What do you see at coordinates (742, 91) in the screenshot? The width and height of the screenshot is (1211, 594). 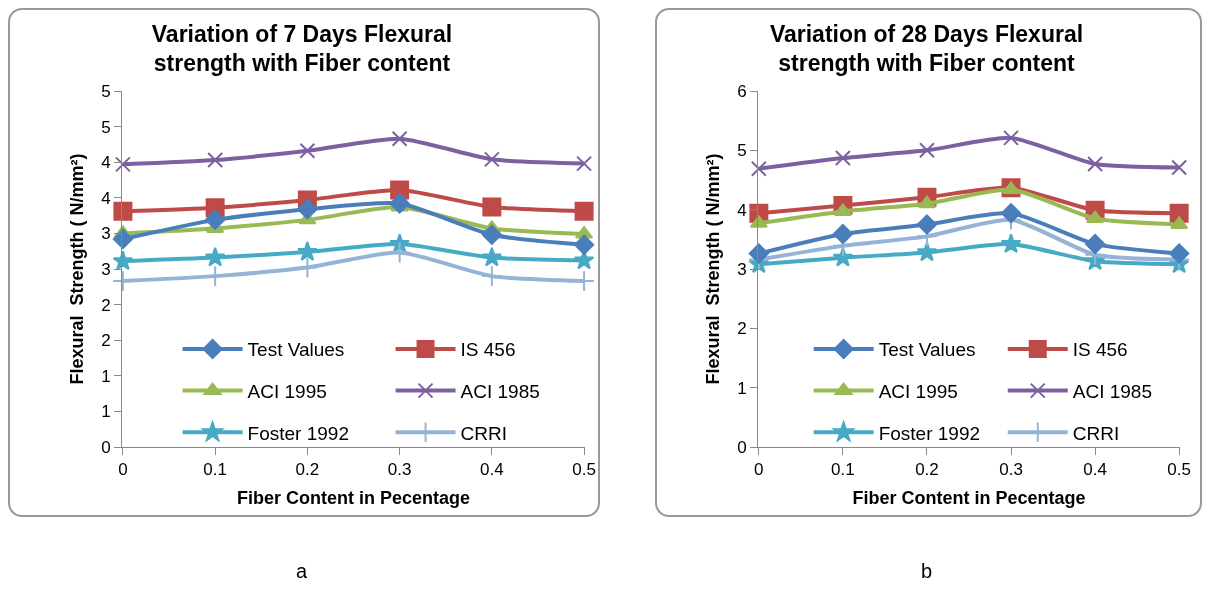 I see `y-tick-label: 6` at bounding box center [742, 91].